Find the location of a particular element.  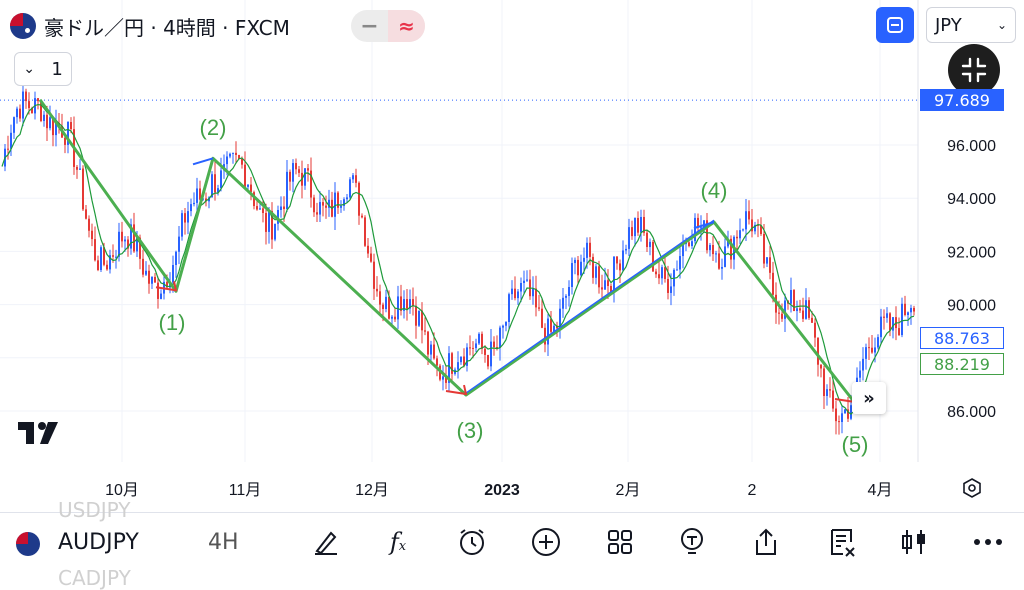

share-icon is located at coordinates (766, 542).